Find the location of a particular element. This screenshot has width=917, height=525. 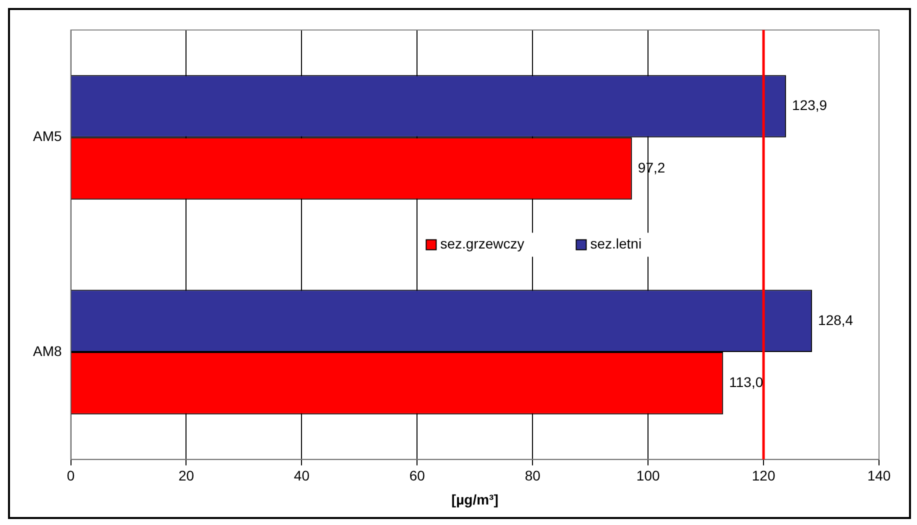

x-tick-label: 60 is located at coordinates (417, 476).